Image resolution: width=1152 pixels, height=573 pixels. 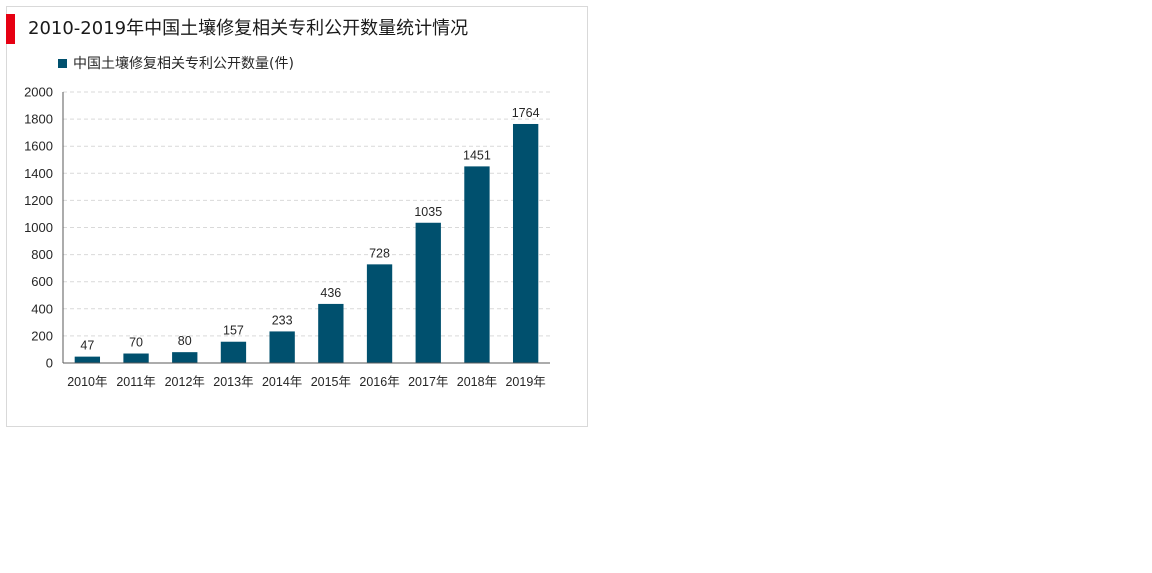 I want to click on x-tick-label: 2017年, so click(x=428, y=382).